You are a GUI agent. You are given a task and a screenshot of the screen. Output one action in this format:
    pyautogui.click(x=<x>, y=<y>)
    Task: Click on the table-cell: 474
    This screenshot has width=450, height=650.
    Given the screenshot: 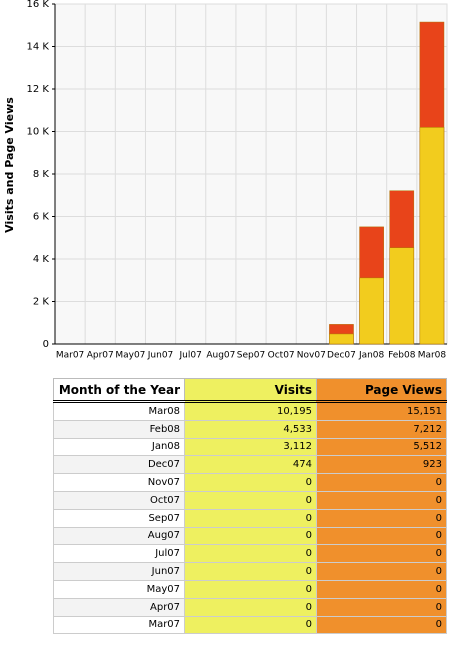 What is the action you would take?
    pyautogui.click(x=250, y=465)
    